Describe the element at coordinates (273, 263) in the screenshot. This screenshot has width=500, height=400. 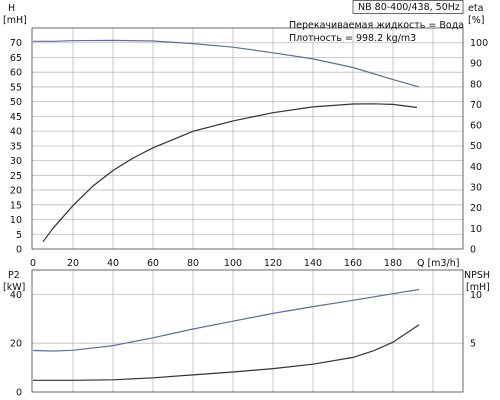
I see `x-tick-label: 120` at that location.